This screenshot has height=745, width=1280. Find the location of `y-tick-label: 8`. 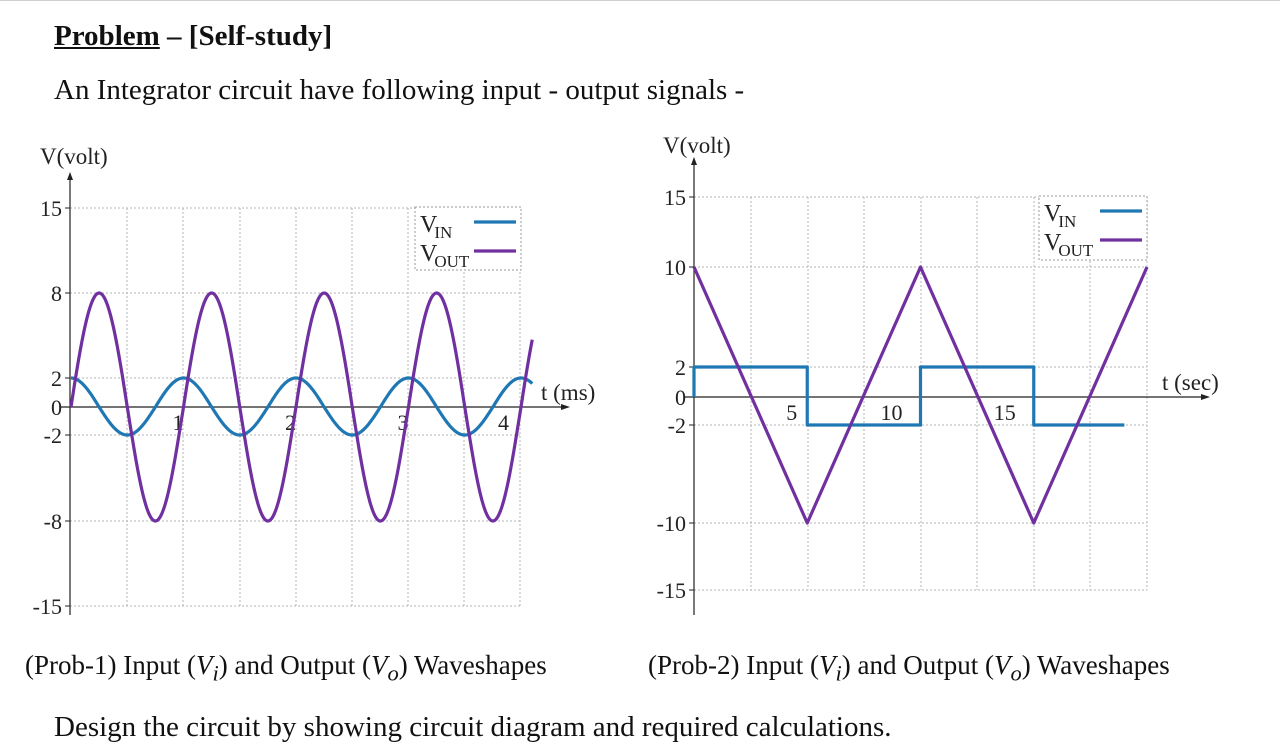

y-tick-label: 8 is located at coordinates (56, 293).